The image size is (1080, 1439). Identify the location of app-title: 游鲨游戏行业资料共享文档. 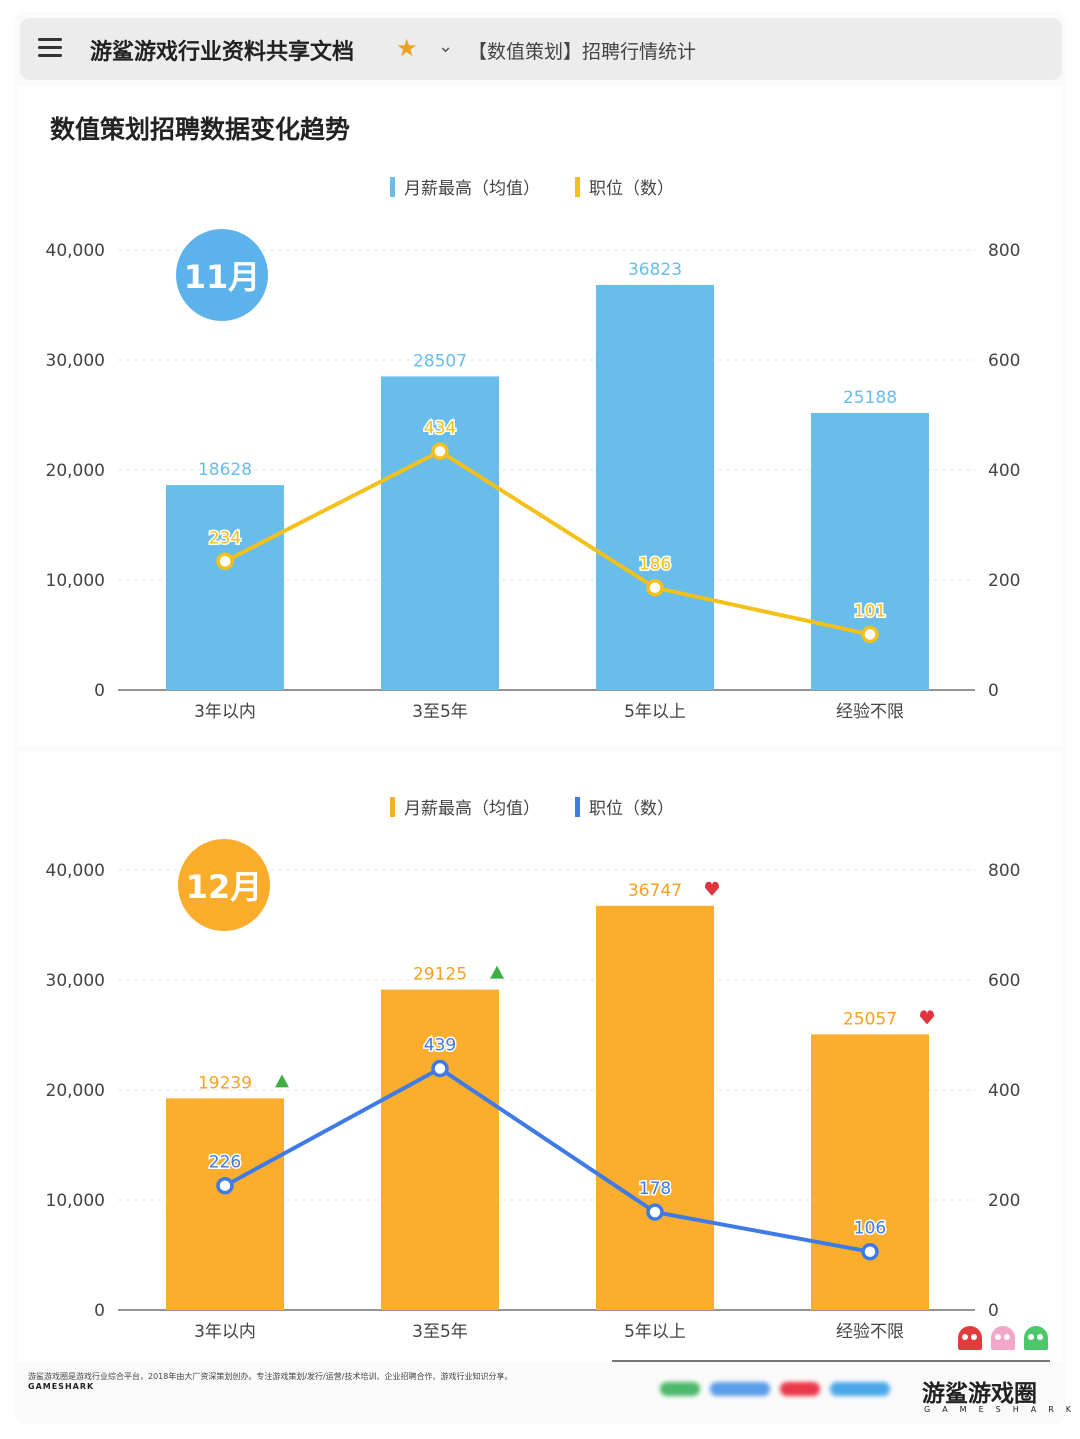
(222, 52).